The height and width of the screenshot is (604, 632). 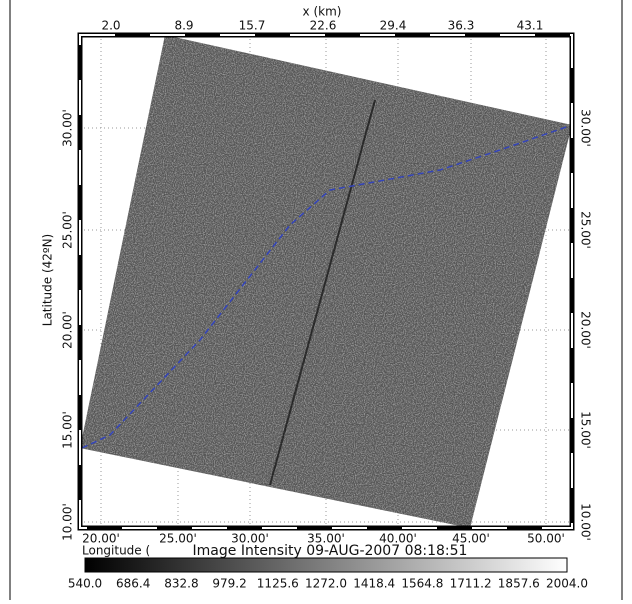 What do you see at coordinates (519, 584) in the screenshot?
I see `colorbar-tick-label: 1857.6` at bounding box center [519, 584].